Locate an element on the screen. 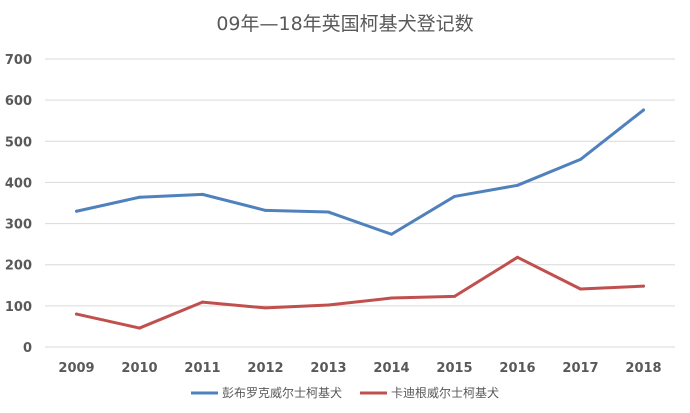 This screenshot has height=413, width=690. y-tick-label: 700 is located at coordinates (18, 60).